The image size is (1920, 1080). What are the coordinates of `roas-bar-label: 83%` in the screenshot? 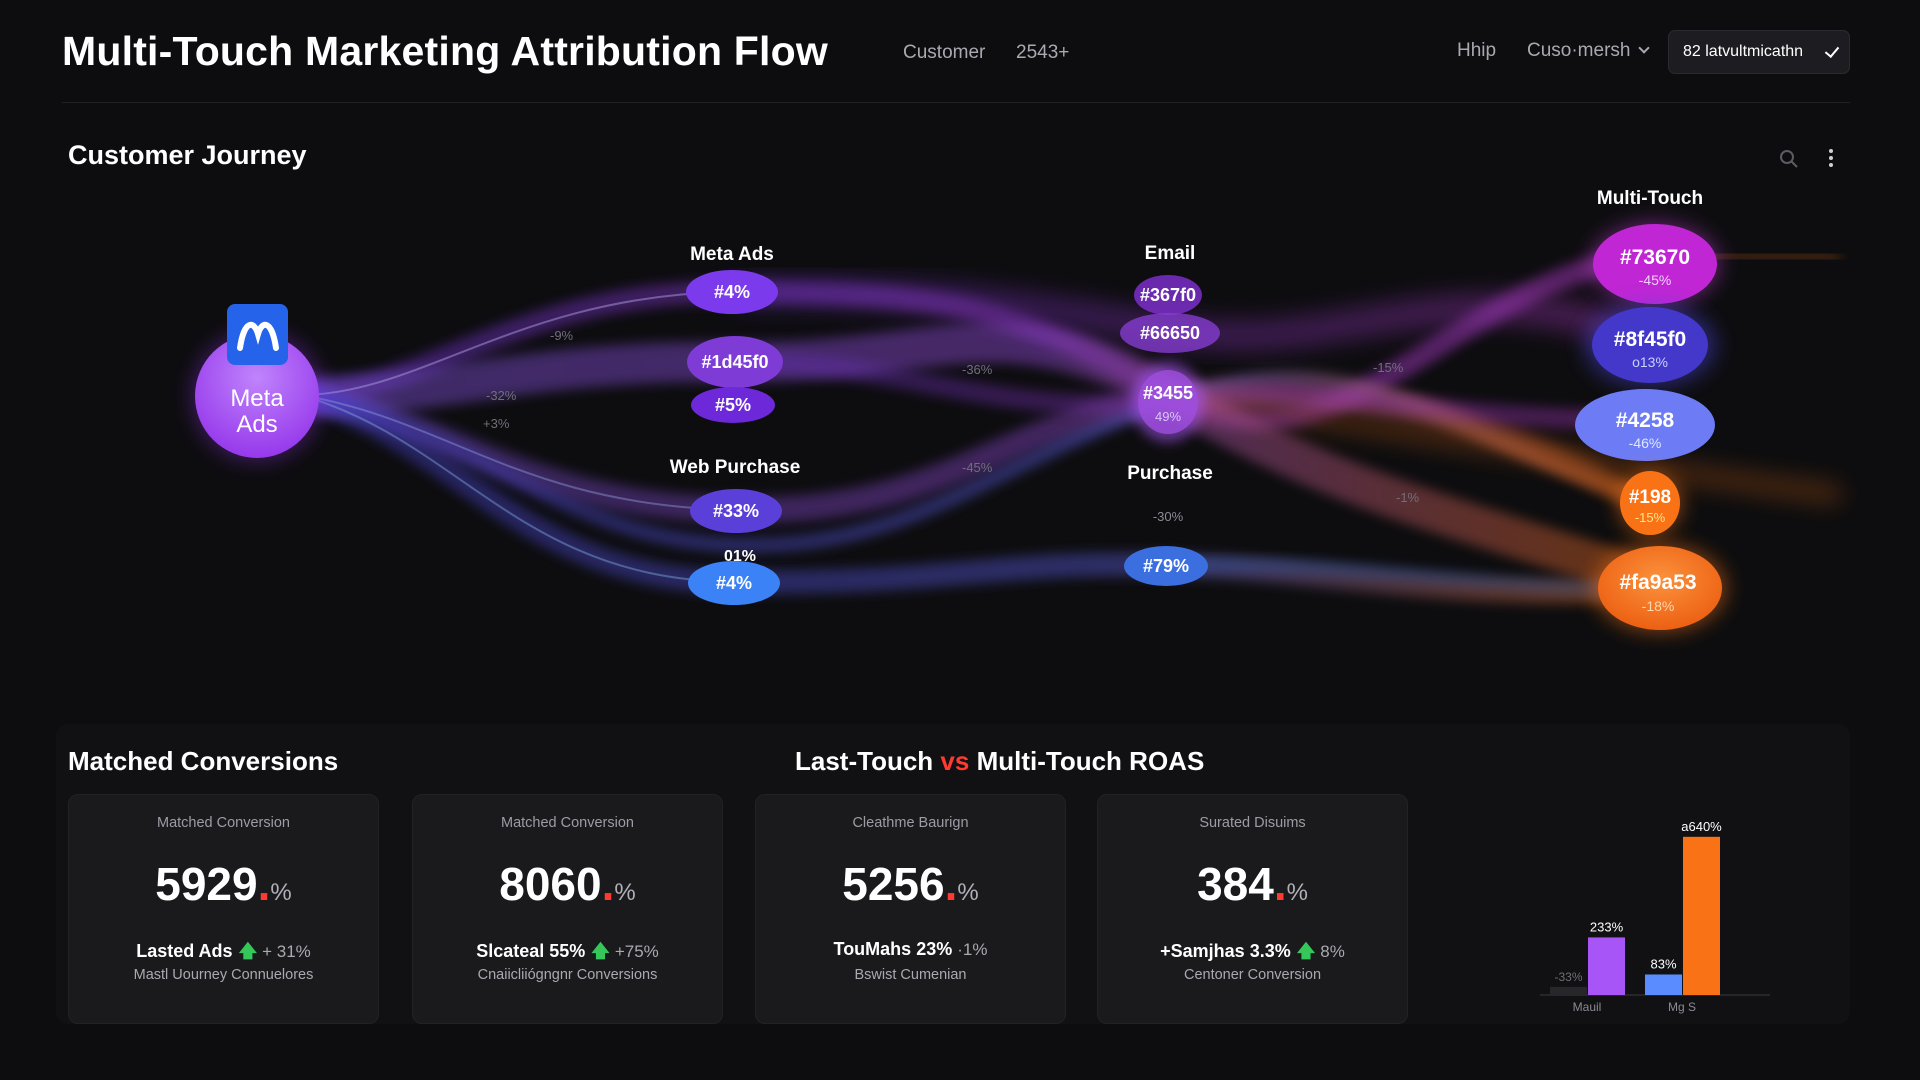 It's located at (1663, 963).